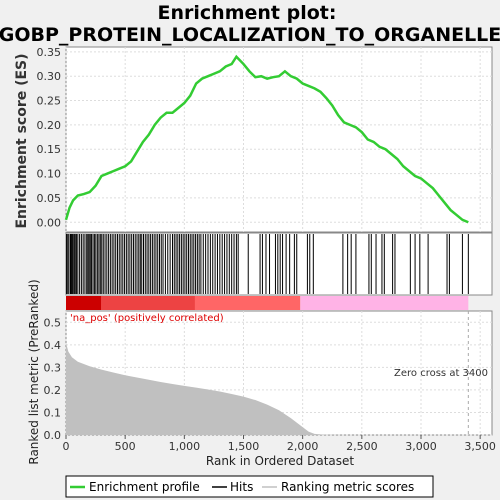 This screenshot has height=500, width=500. Describe the element at coordinates (49, 76) in the screenshot. I see `es-tick-label: 0.30` at that location.